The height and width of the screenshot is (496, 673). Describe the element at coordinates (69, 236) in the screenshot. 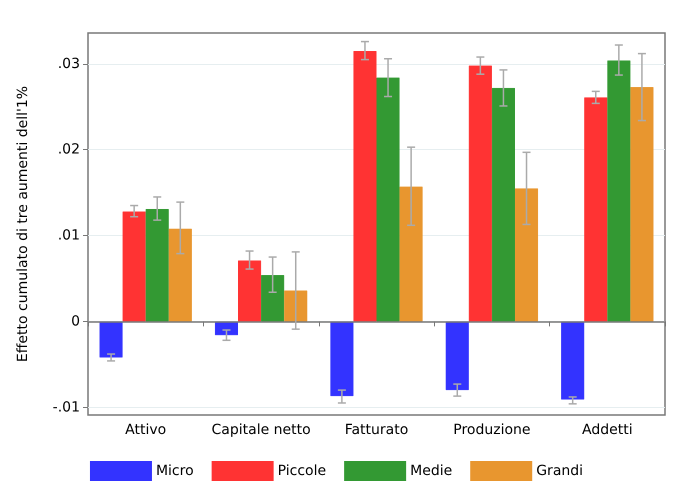

I see `y-tick-label: .01` at that location.